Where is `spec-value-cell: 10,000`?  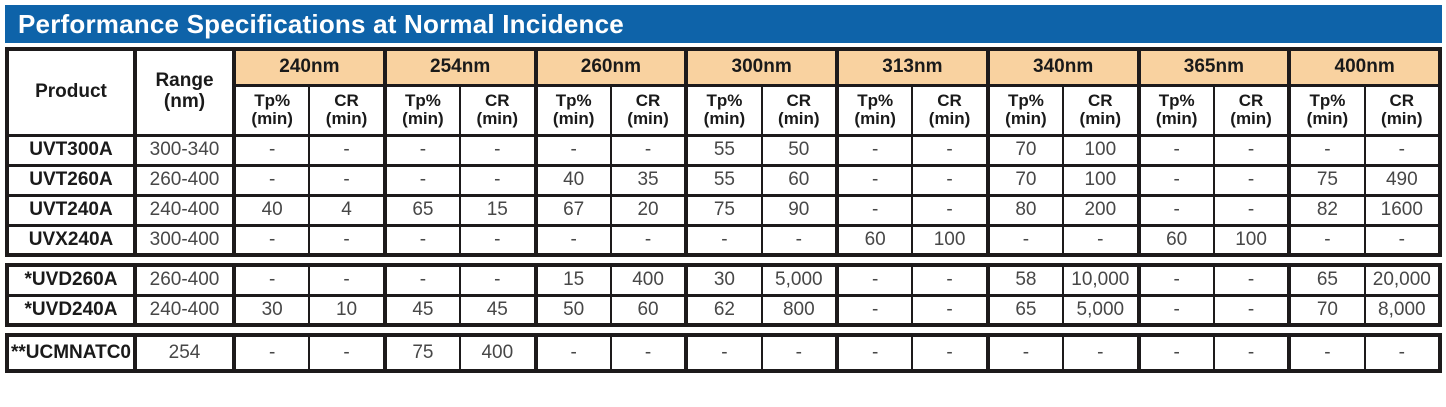 spec-value-cell: 10,000 is located at coordinates (1101, 280).